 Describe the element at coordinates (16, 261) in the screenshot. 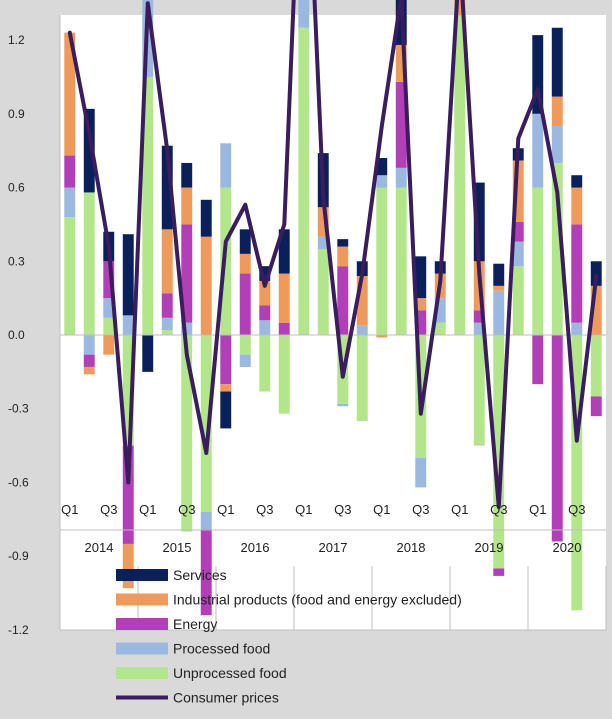

I see `y-tick-label: 0.3` at that location.